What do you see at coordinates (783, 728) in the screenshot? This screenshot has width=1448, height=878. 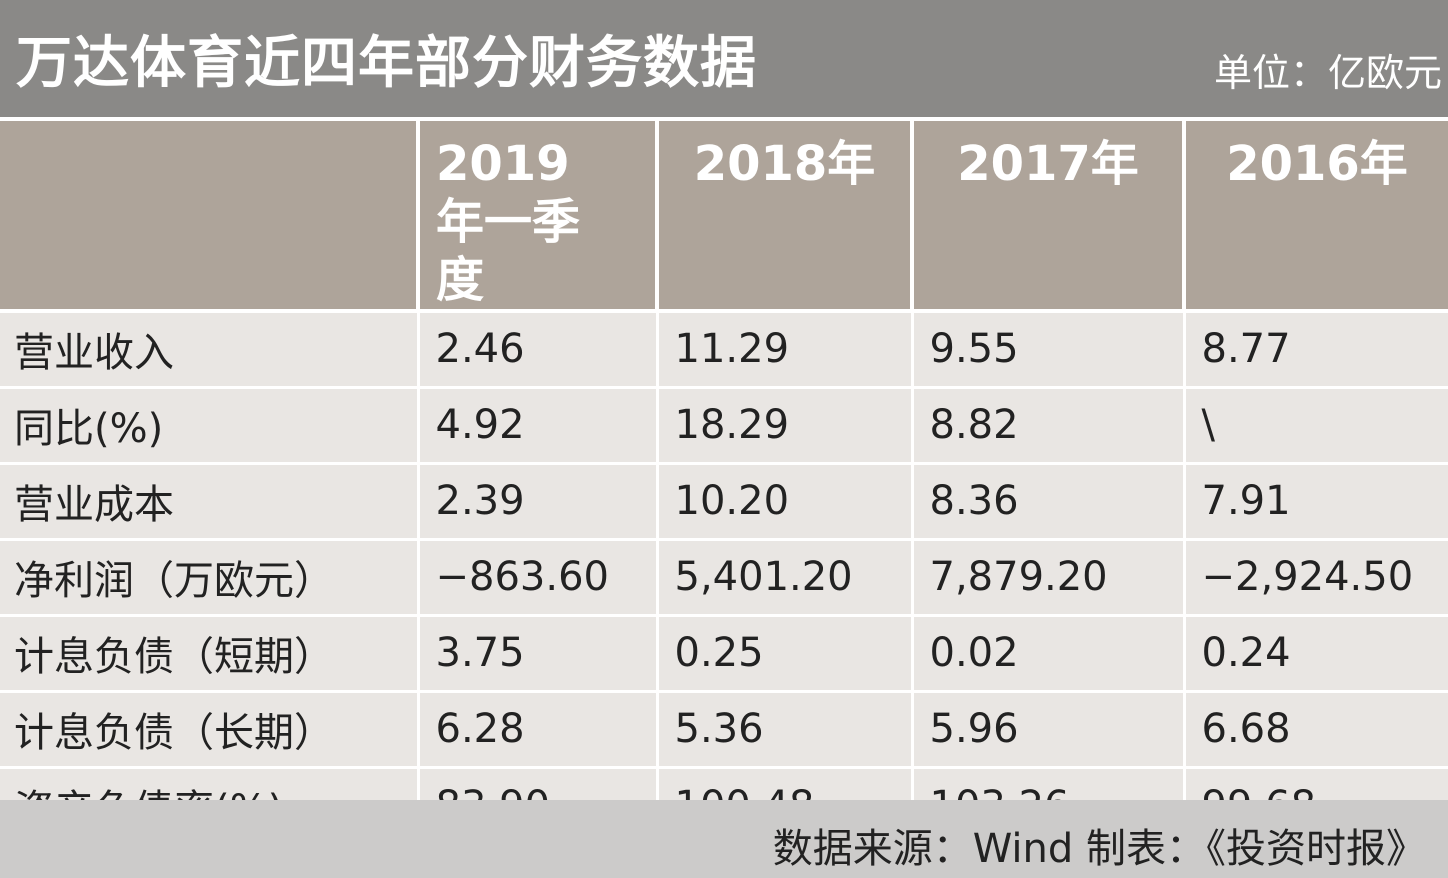 I see `table-cell: 5.36` at bounding box center [783, 728].